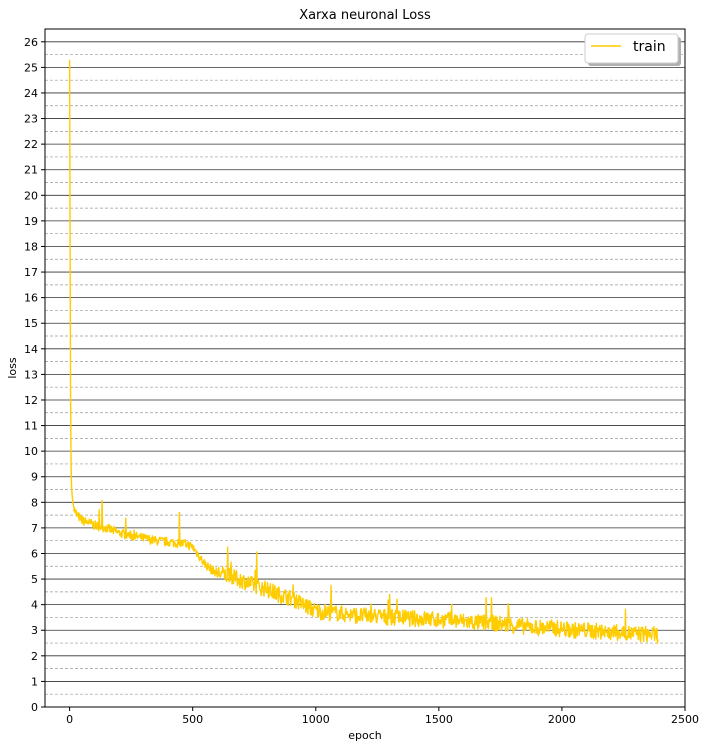 Image resolution: width=715 pixels, height=747 pixels. Describe the element at coordinates (34, 656) in the screenshot. I see `y-tick-label: 2` at that location.